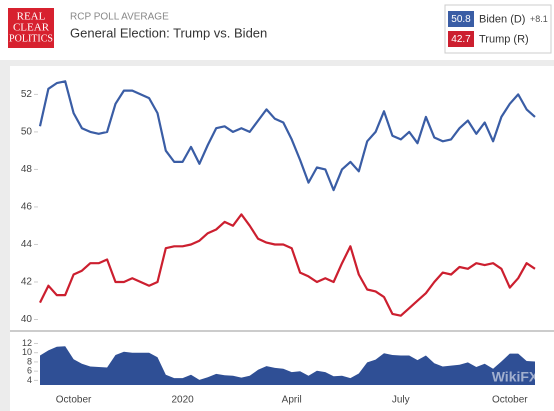  Describe the element at coordinates (287, 365) in the screenshot. I see `spread-area` at that location.